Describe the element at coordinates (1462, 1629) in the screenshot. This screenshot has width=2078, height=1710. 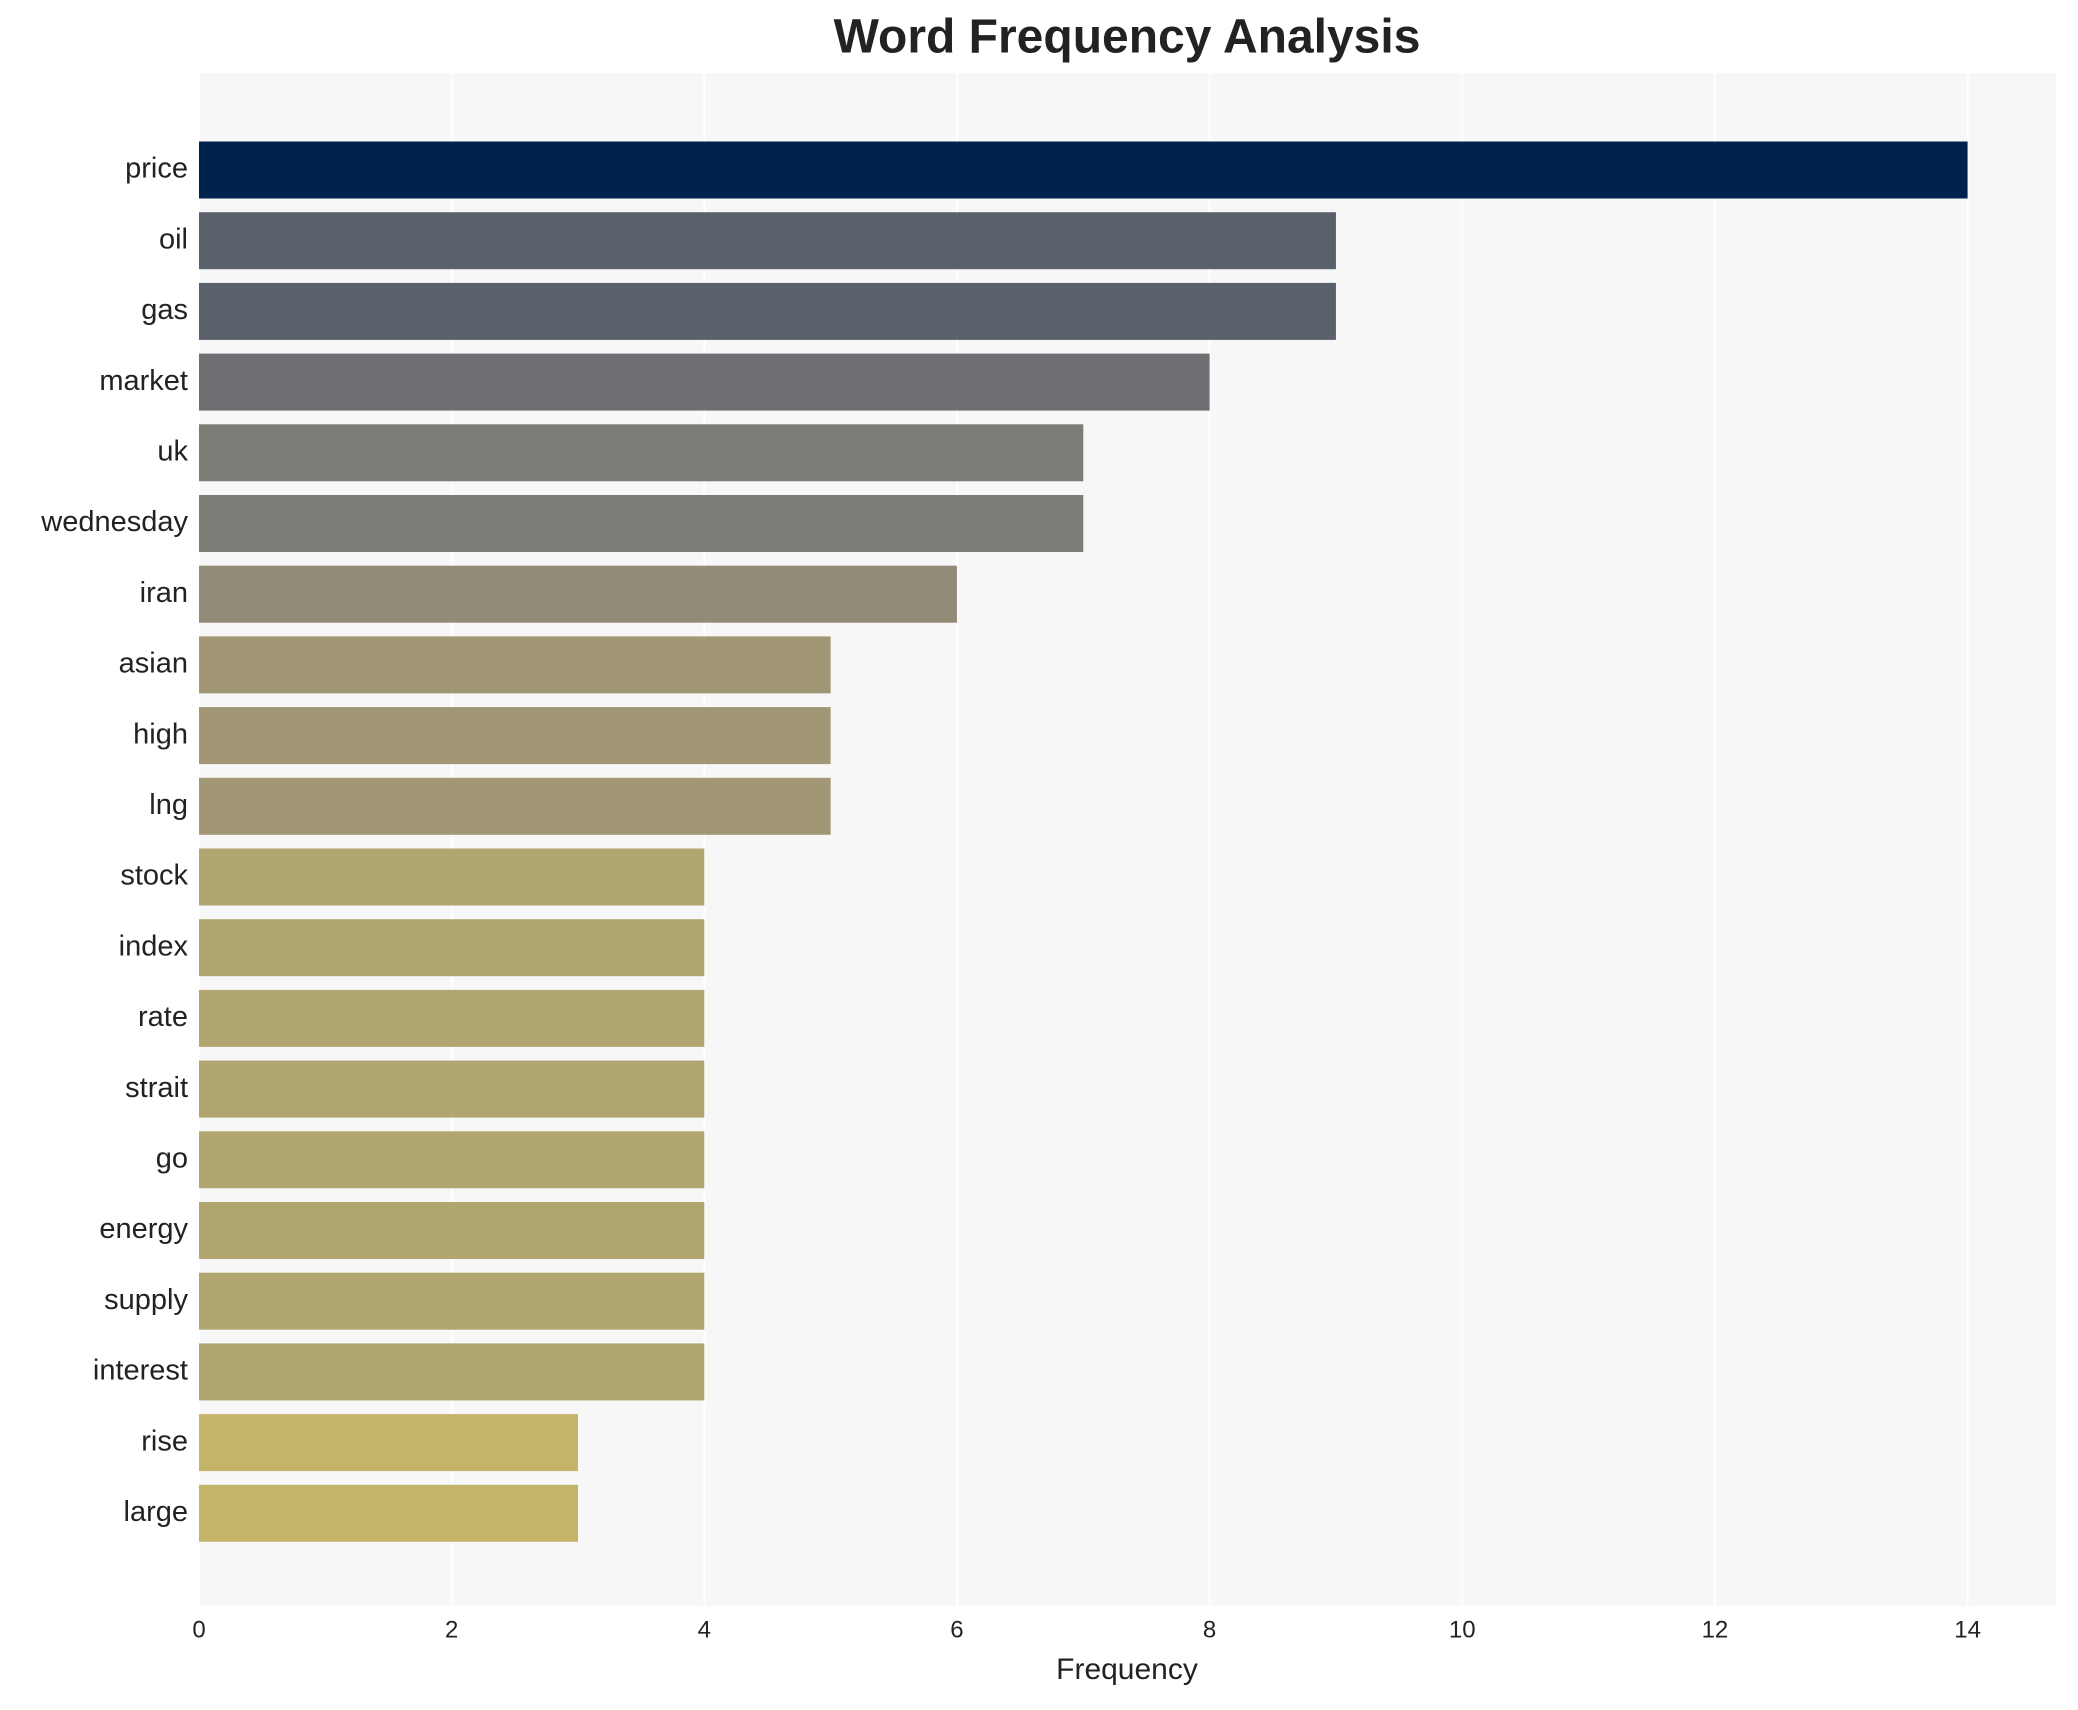
I see `x-tick-label: 10` at that location.